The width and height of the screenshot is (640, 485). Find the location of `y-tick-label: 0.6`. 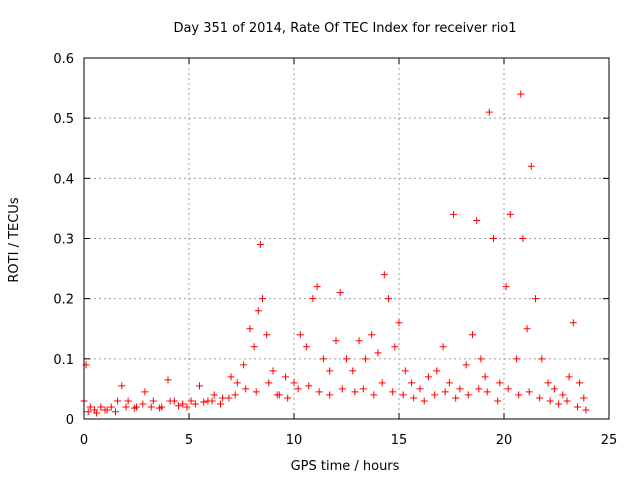

y-tick-label: 0.6 is located at coordinates (63, 59).